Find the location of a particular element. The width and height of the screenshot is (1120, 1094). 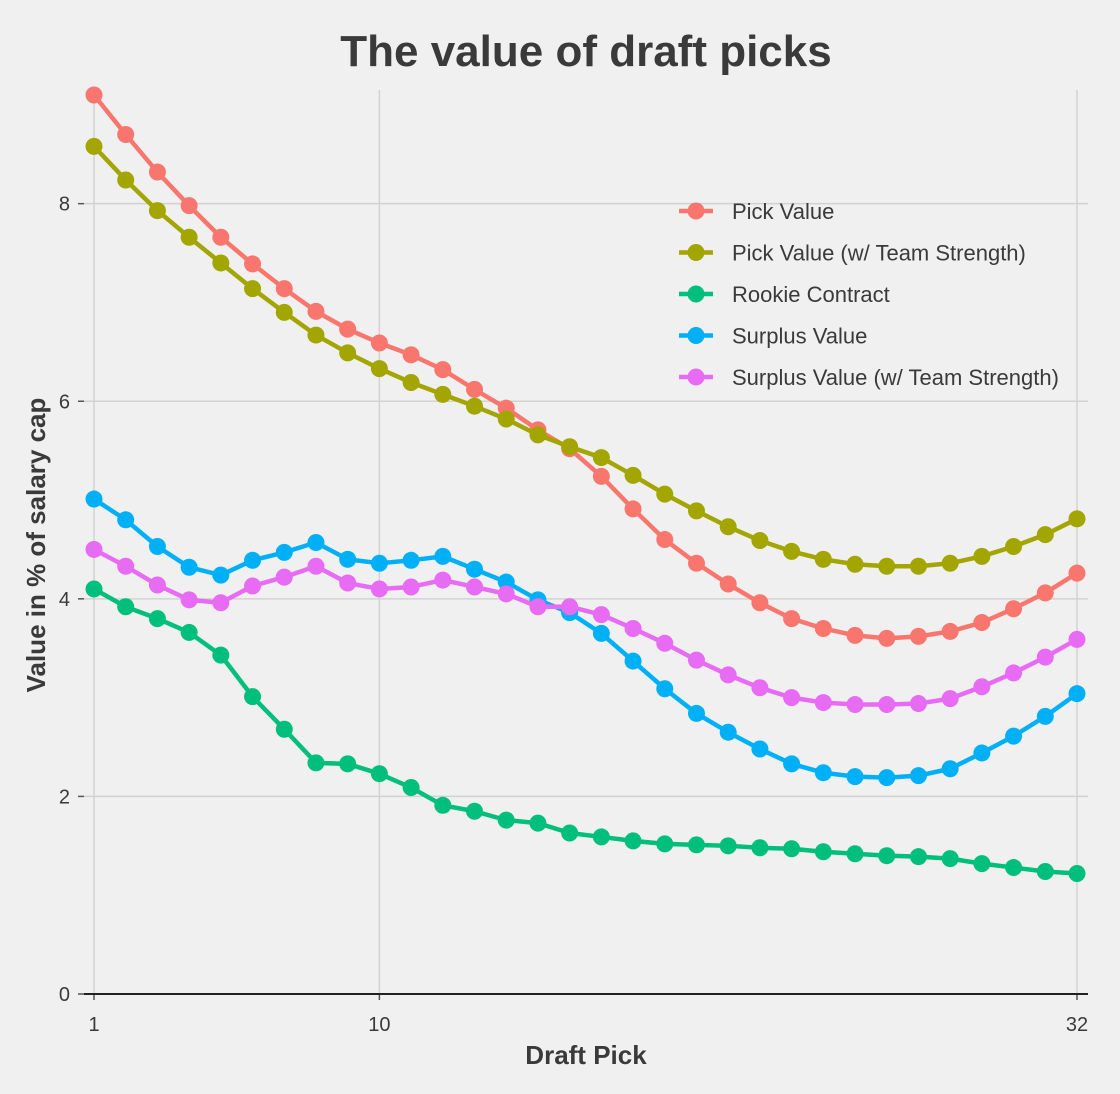

series-group is located at coordinates (585, 627).